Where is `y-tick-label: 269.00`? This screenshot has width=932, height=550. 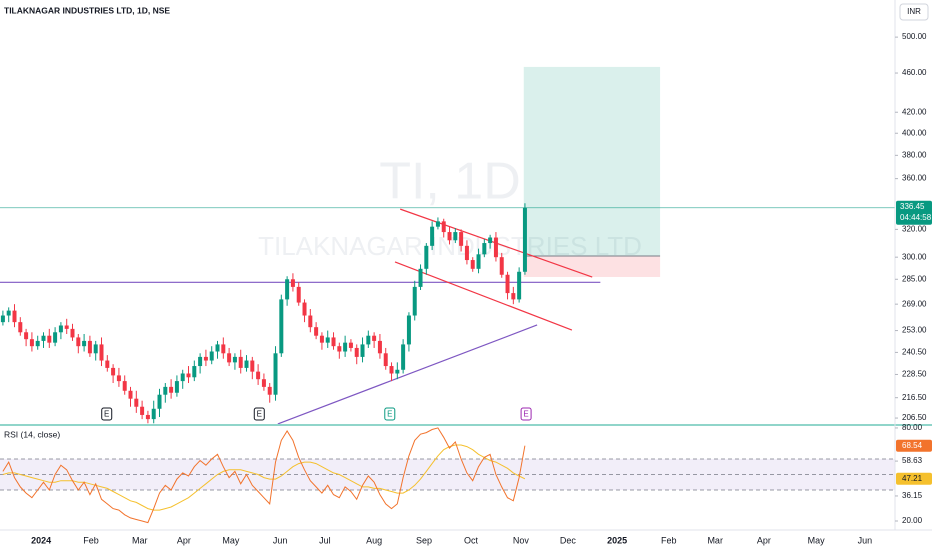 y-tick-label: 269.00 is located at coordinates (914, 303).